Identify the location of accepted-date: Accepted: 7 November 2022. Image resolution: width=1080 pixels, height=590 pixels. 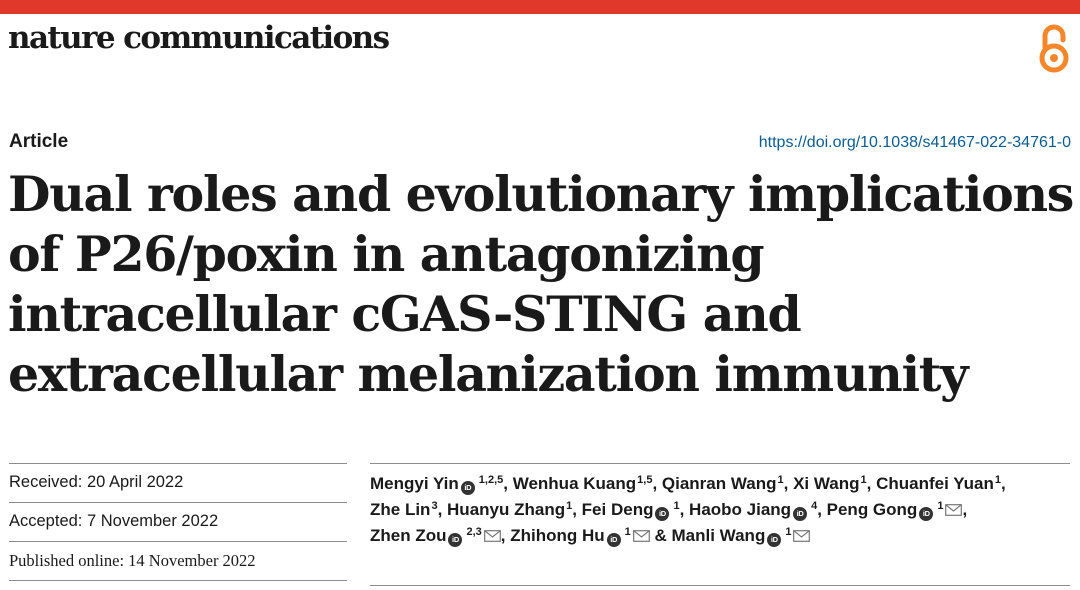
(178, 521).